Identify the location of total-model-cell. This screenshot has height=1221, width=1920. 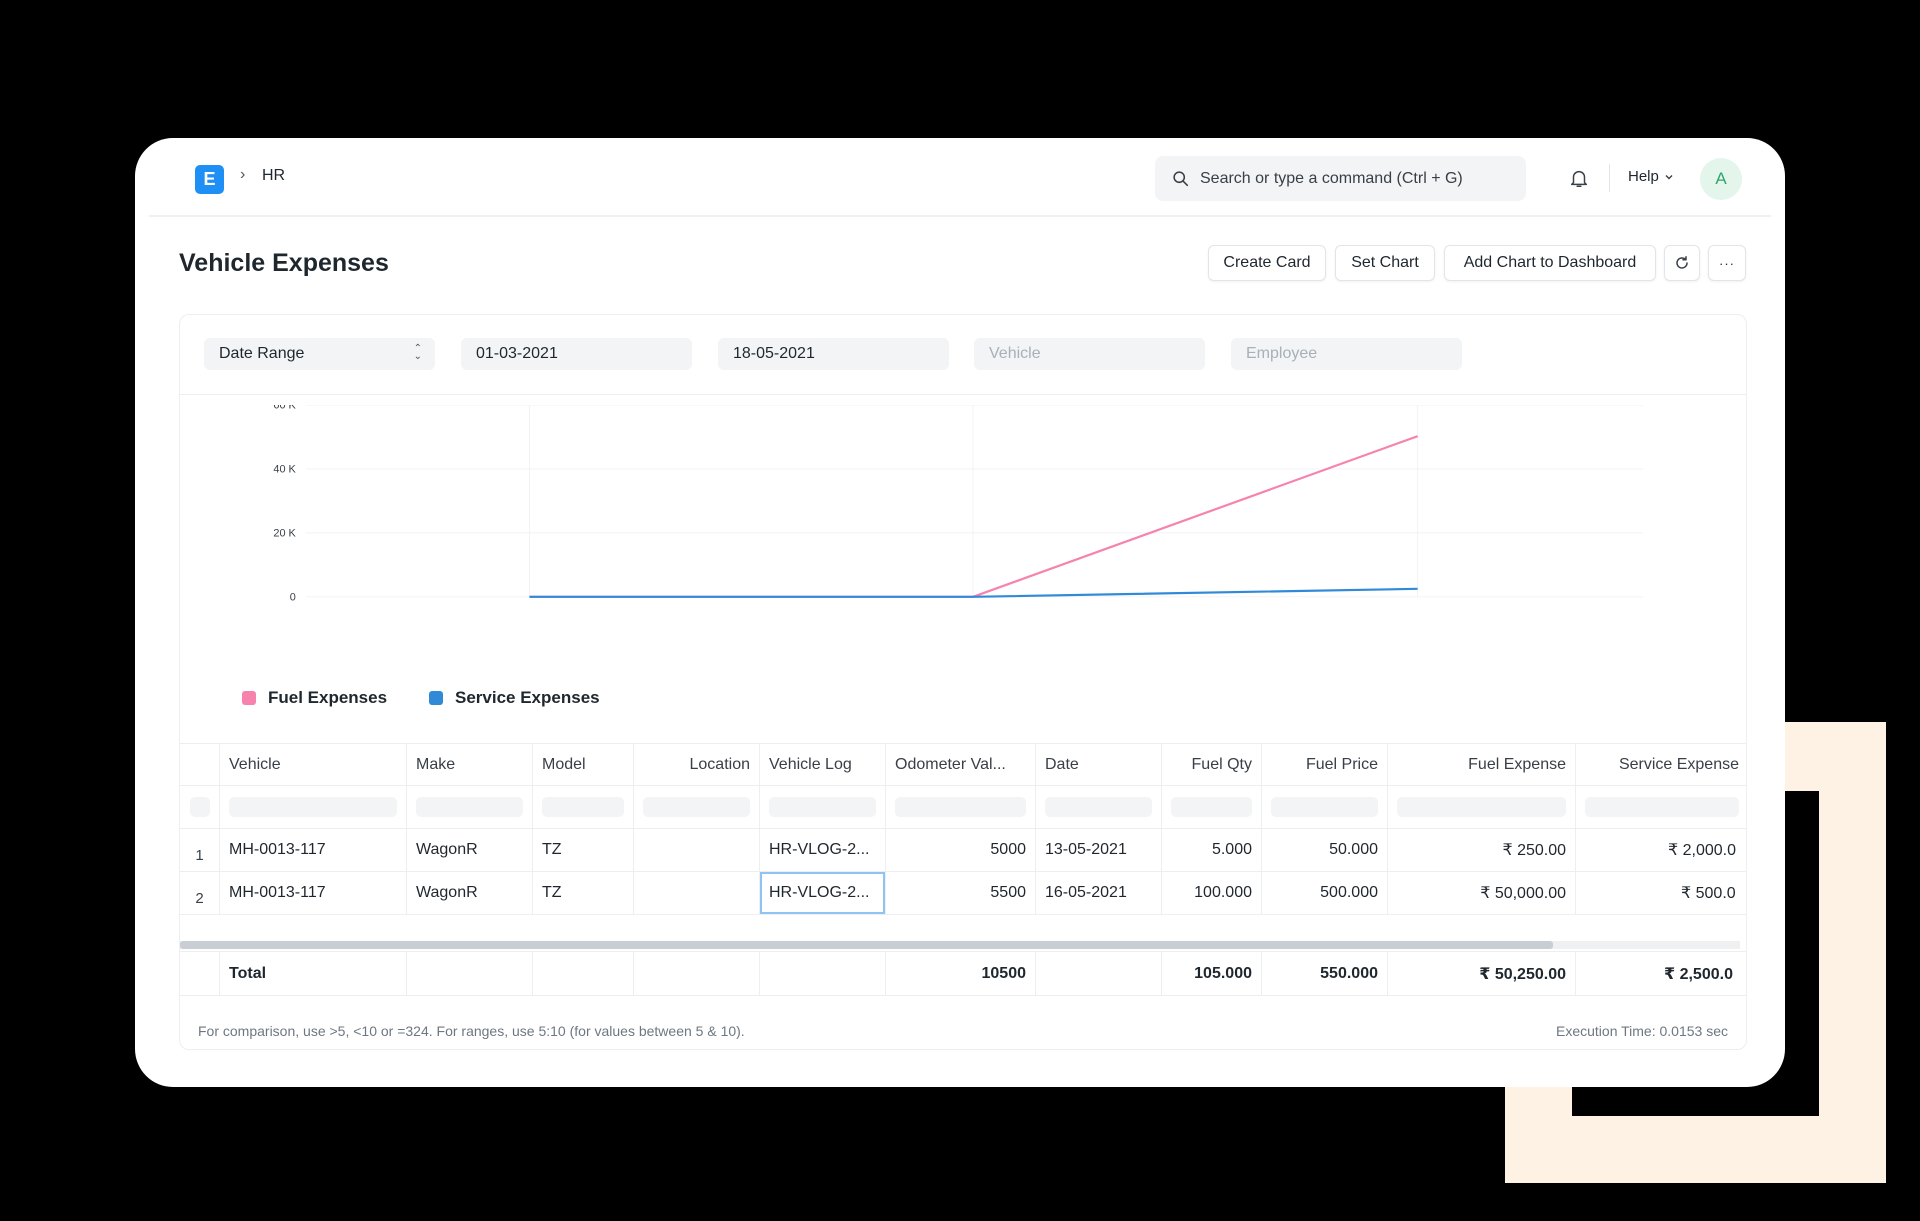
(583, 973).